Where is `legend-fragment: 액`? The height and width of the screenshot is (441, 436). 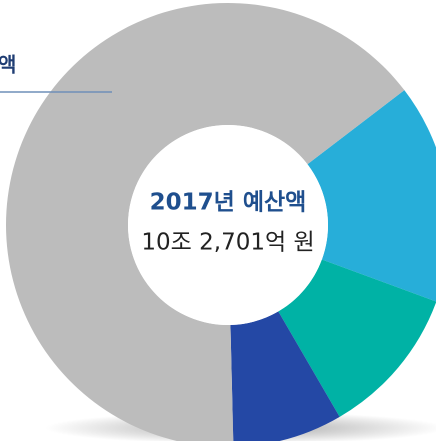
legend-fragment: 액 is located at coordinates (8, 65).